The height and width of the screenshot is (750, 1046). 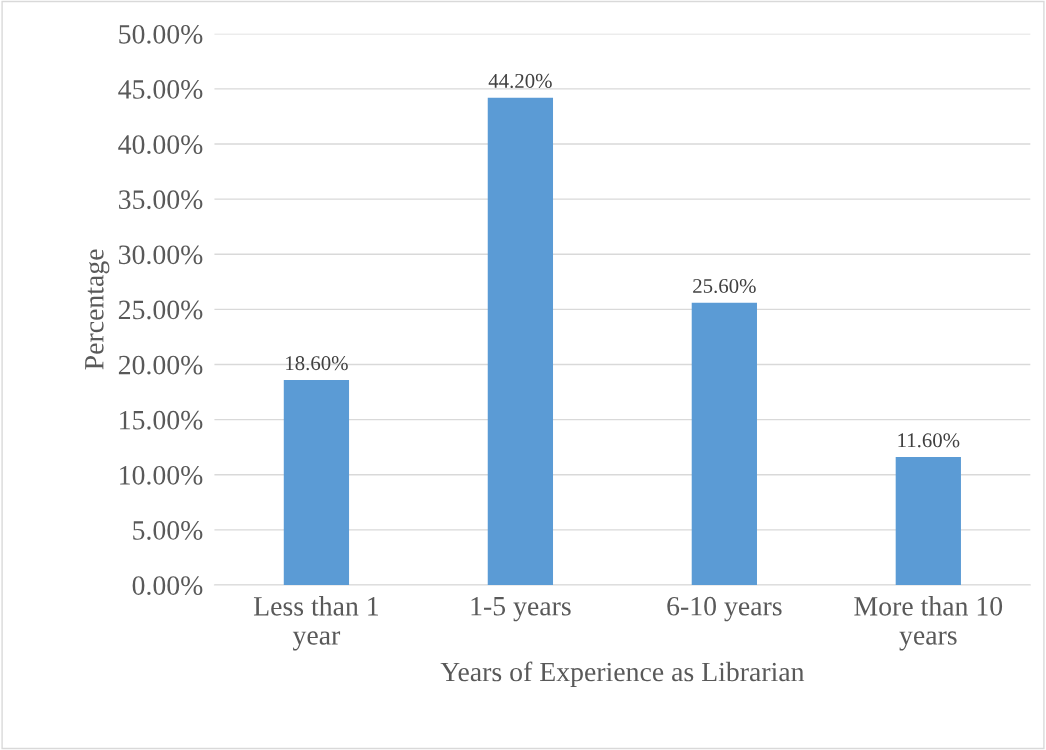 I want to click on x-tick-label: 1-5 years, so click(x=521, y=609).